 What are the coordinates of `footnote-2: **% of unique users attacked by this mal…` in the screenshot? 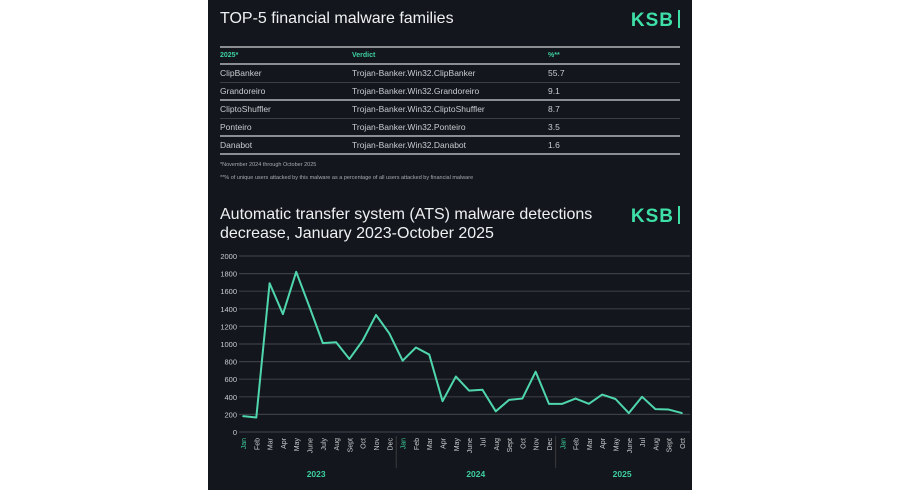 It's located at (347, 178).